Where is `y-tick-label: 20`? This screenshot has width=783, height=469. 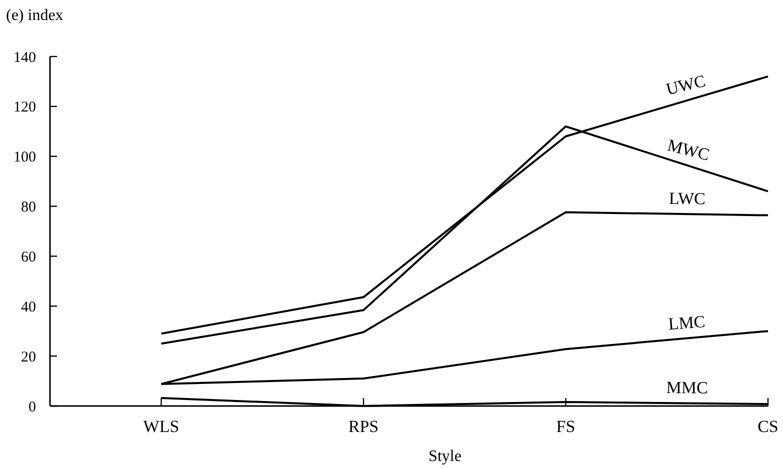 y-tick-label: 20 is located at coordinates (28, 357).